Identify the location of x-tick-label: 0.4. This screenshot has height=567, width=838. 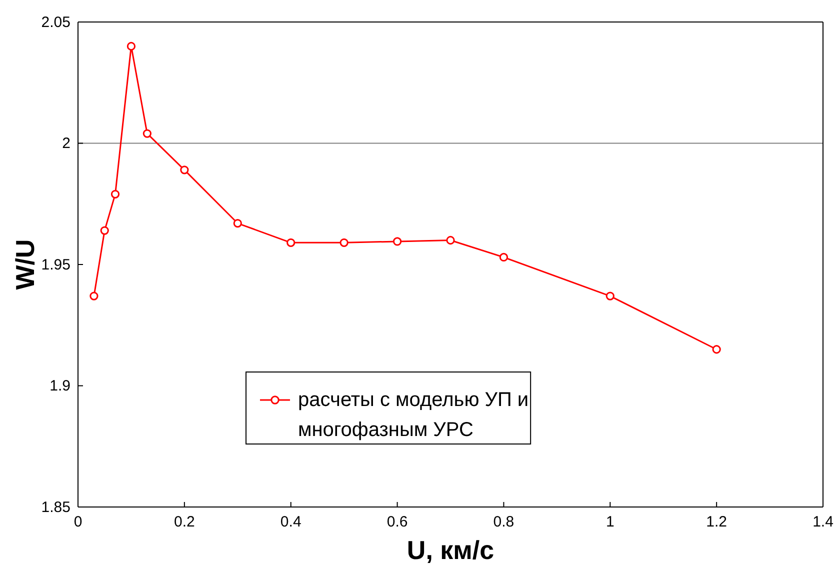
(291, 522).